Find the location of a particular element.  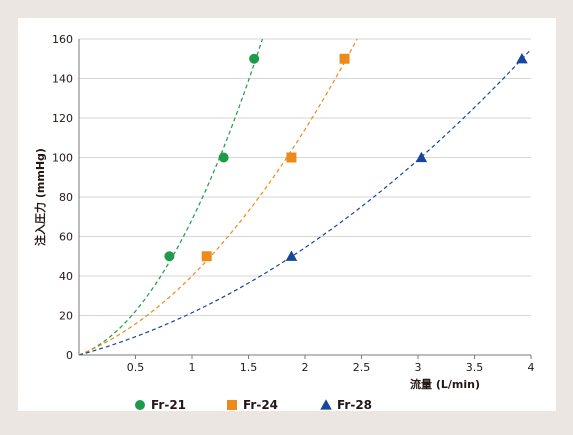

y-axis-label: 注入圧力 (mmHg) is located at coordinates (40, 197).